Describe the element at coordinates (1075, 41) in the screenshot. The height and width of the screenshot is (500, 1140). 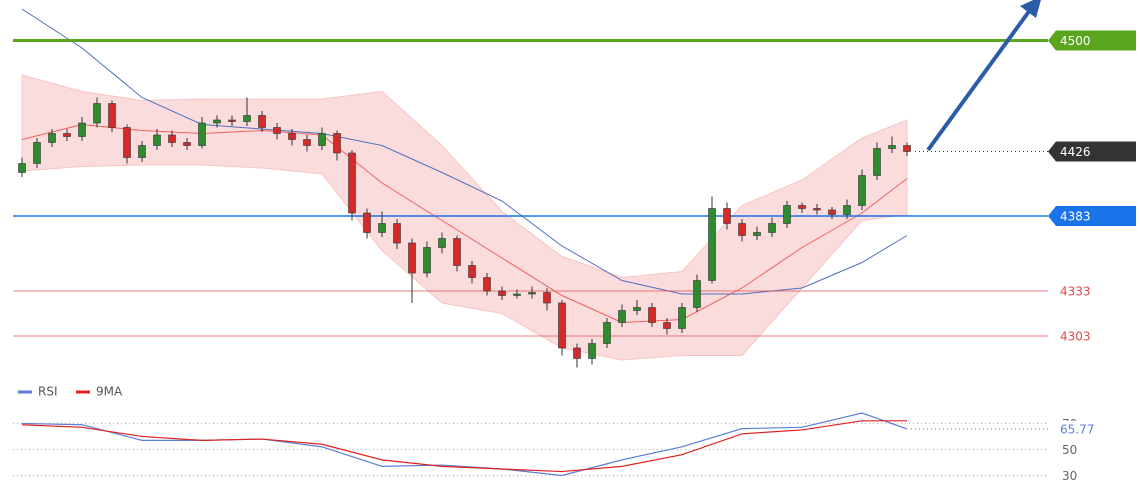
I see `level-label: 4500` at that location.